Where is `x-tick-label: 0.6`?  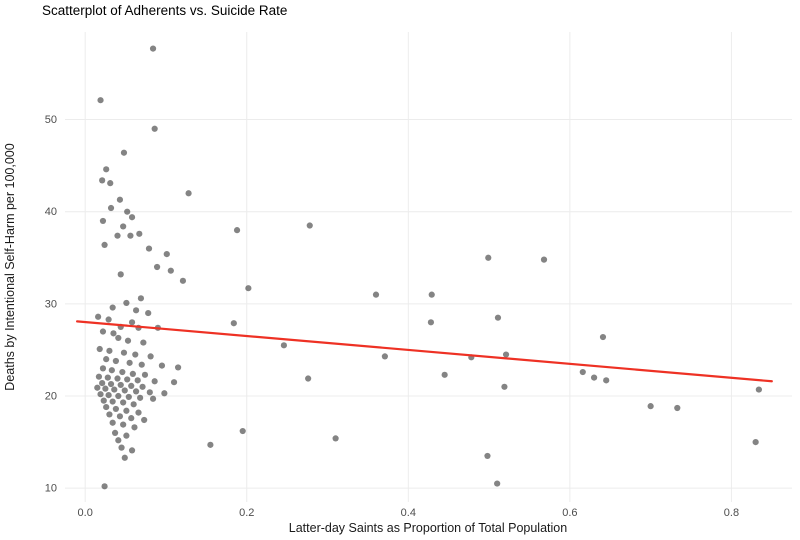 x-tick-label: 0.6 is located at coordinates (569, 513).